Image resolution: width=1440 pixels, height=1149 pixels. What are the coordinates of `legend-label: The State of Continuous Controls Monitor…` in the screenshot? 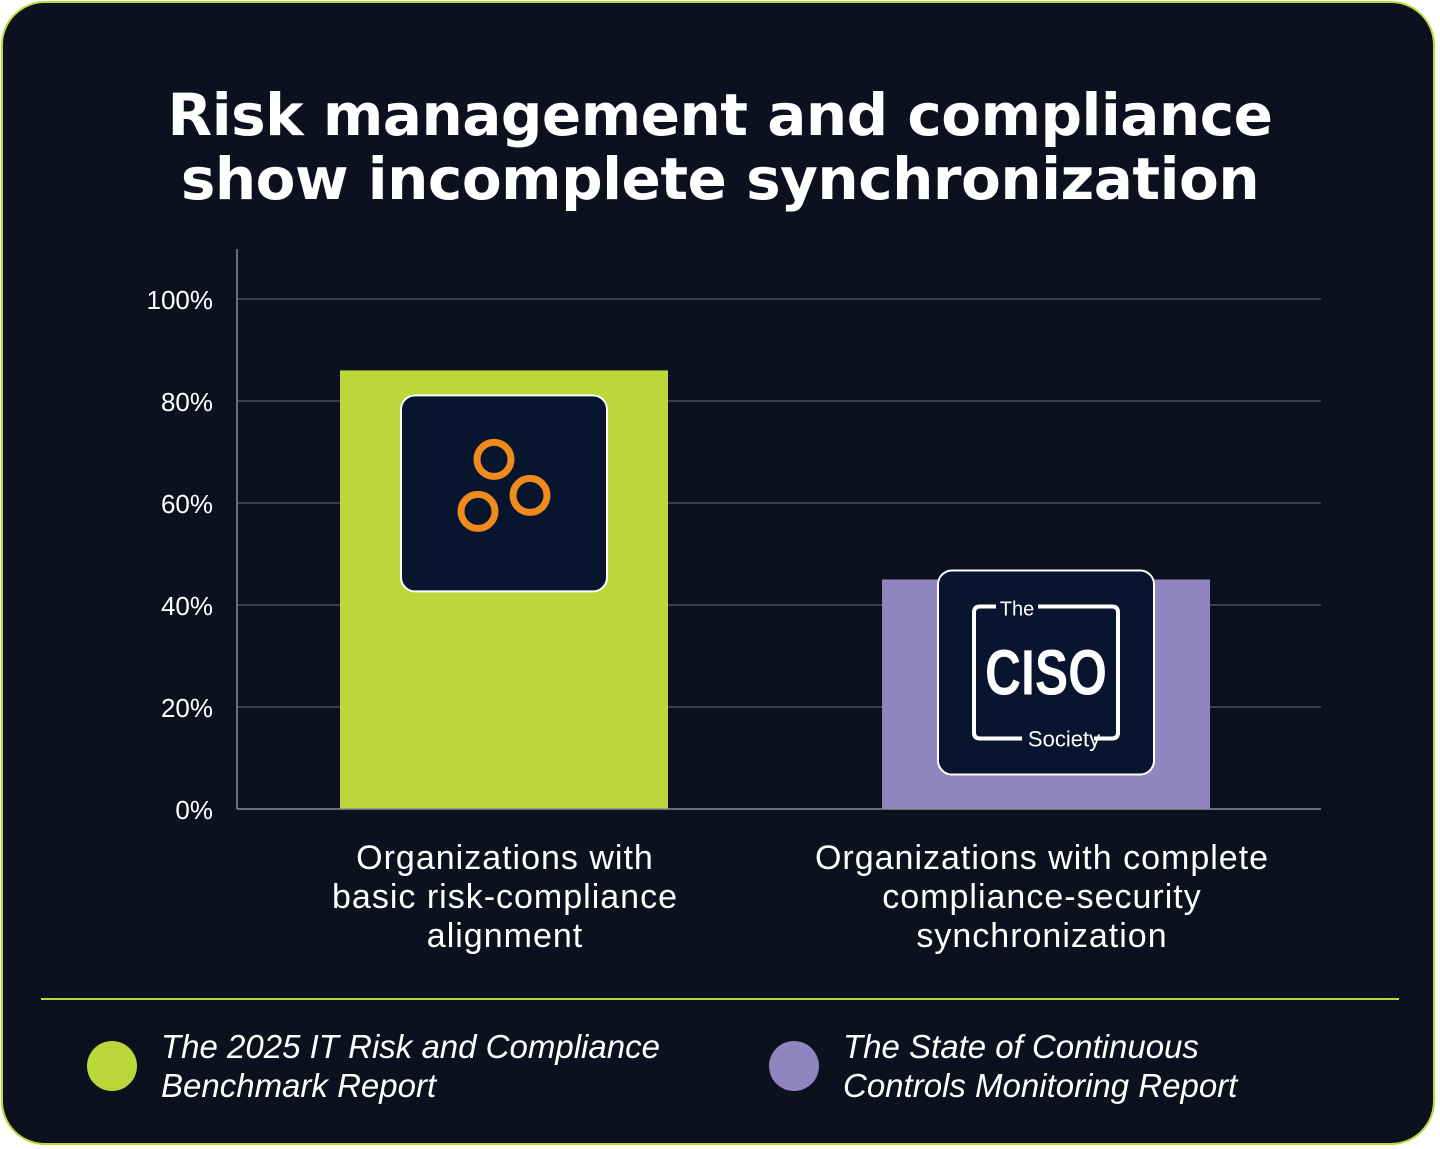 It's located at (1040, 1066).